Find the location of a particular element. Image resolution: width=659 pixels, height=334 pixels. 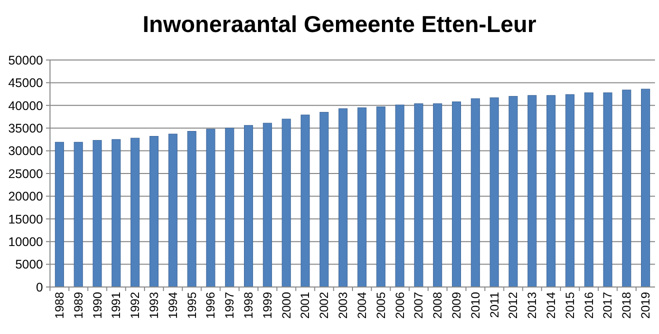

y-tick-label: 30000 is located at coordinates (26, 151).